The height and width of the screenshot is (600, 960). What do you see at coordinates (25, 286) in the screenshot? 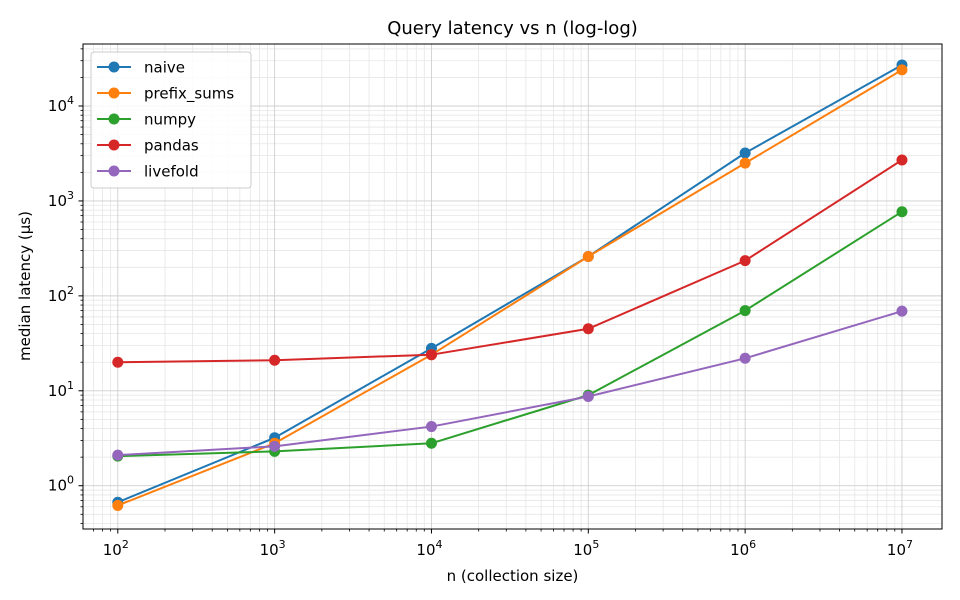
I see `y-axis-label: median latency (µs)` at bounding box center [25, 286].